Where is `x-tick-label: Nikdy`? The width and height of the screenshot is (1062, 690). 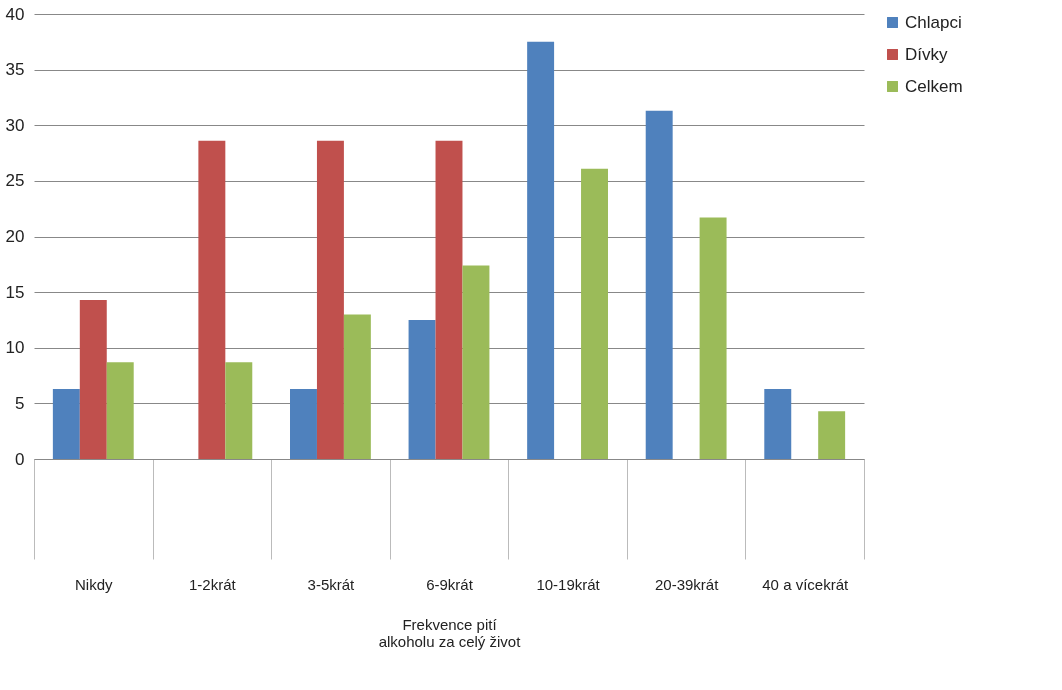 x-tick-label: Nikdy is located at coordinates (94, 584).